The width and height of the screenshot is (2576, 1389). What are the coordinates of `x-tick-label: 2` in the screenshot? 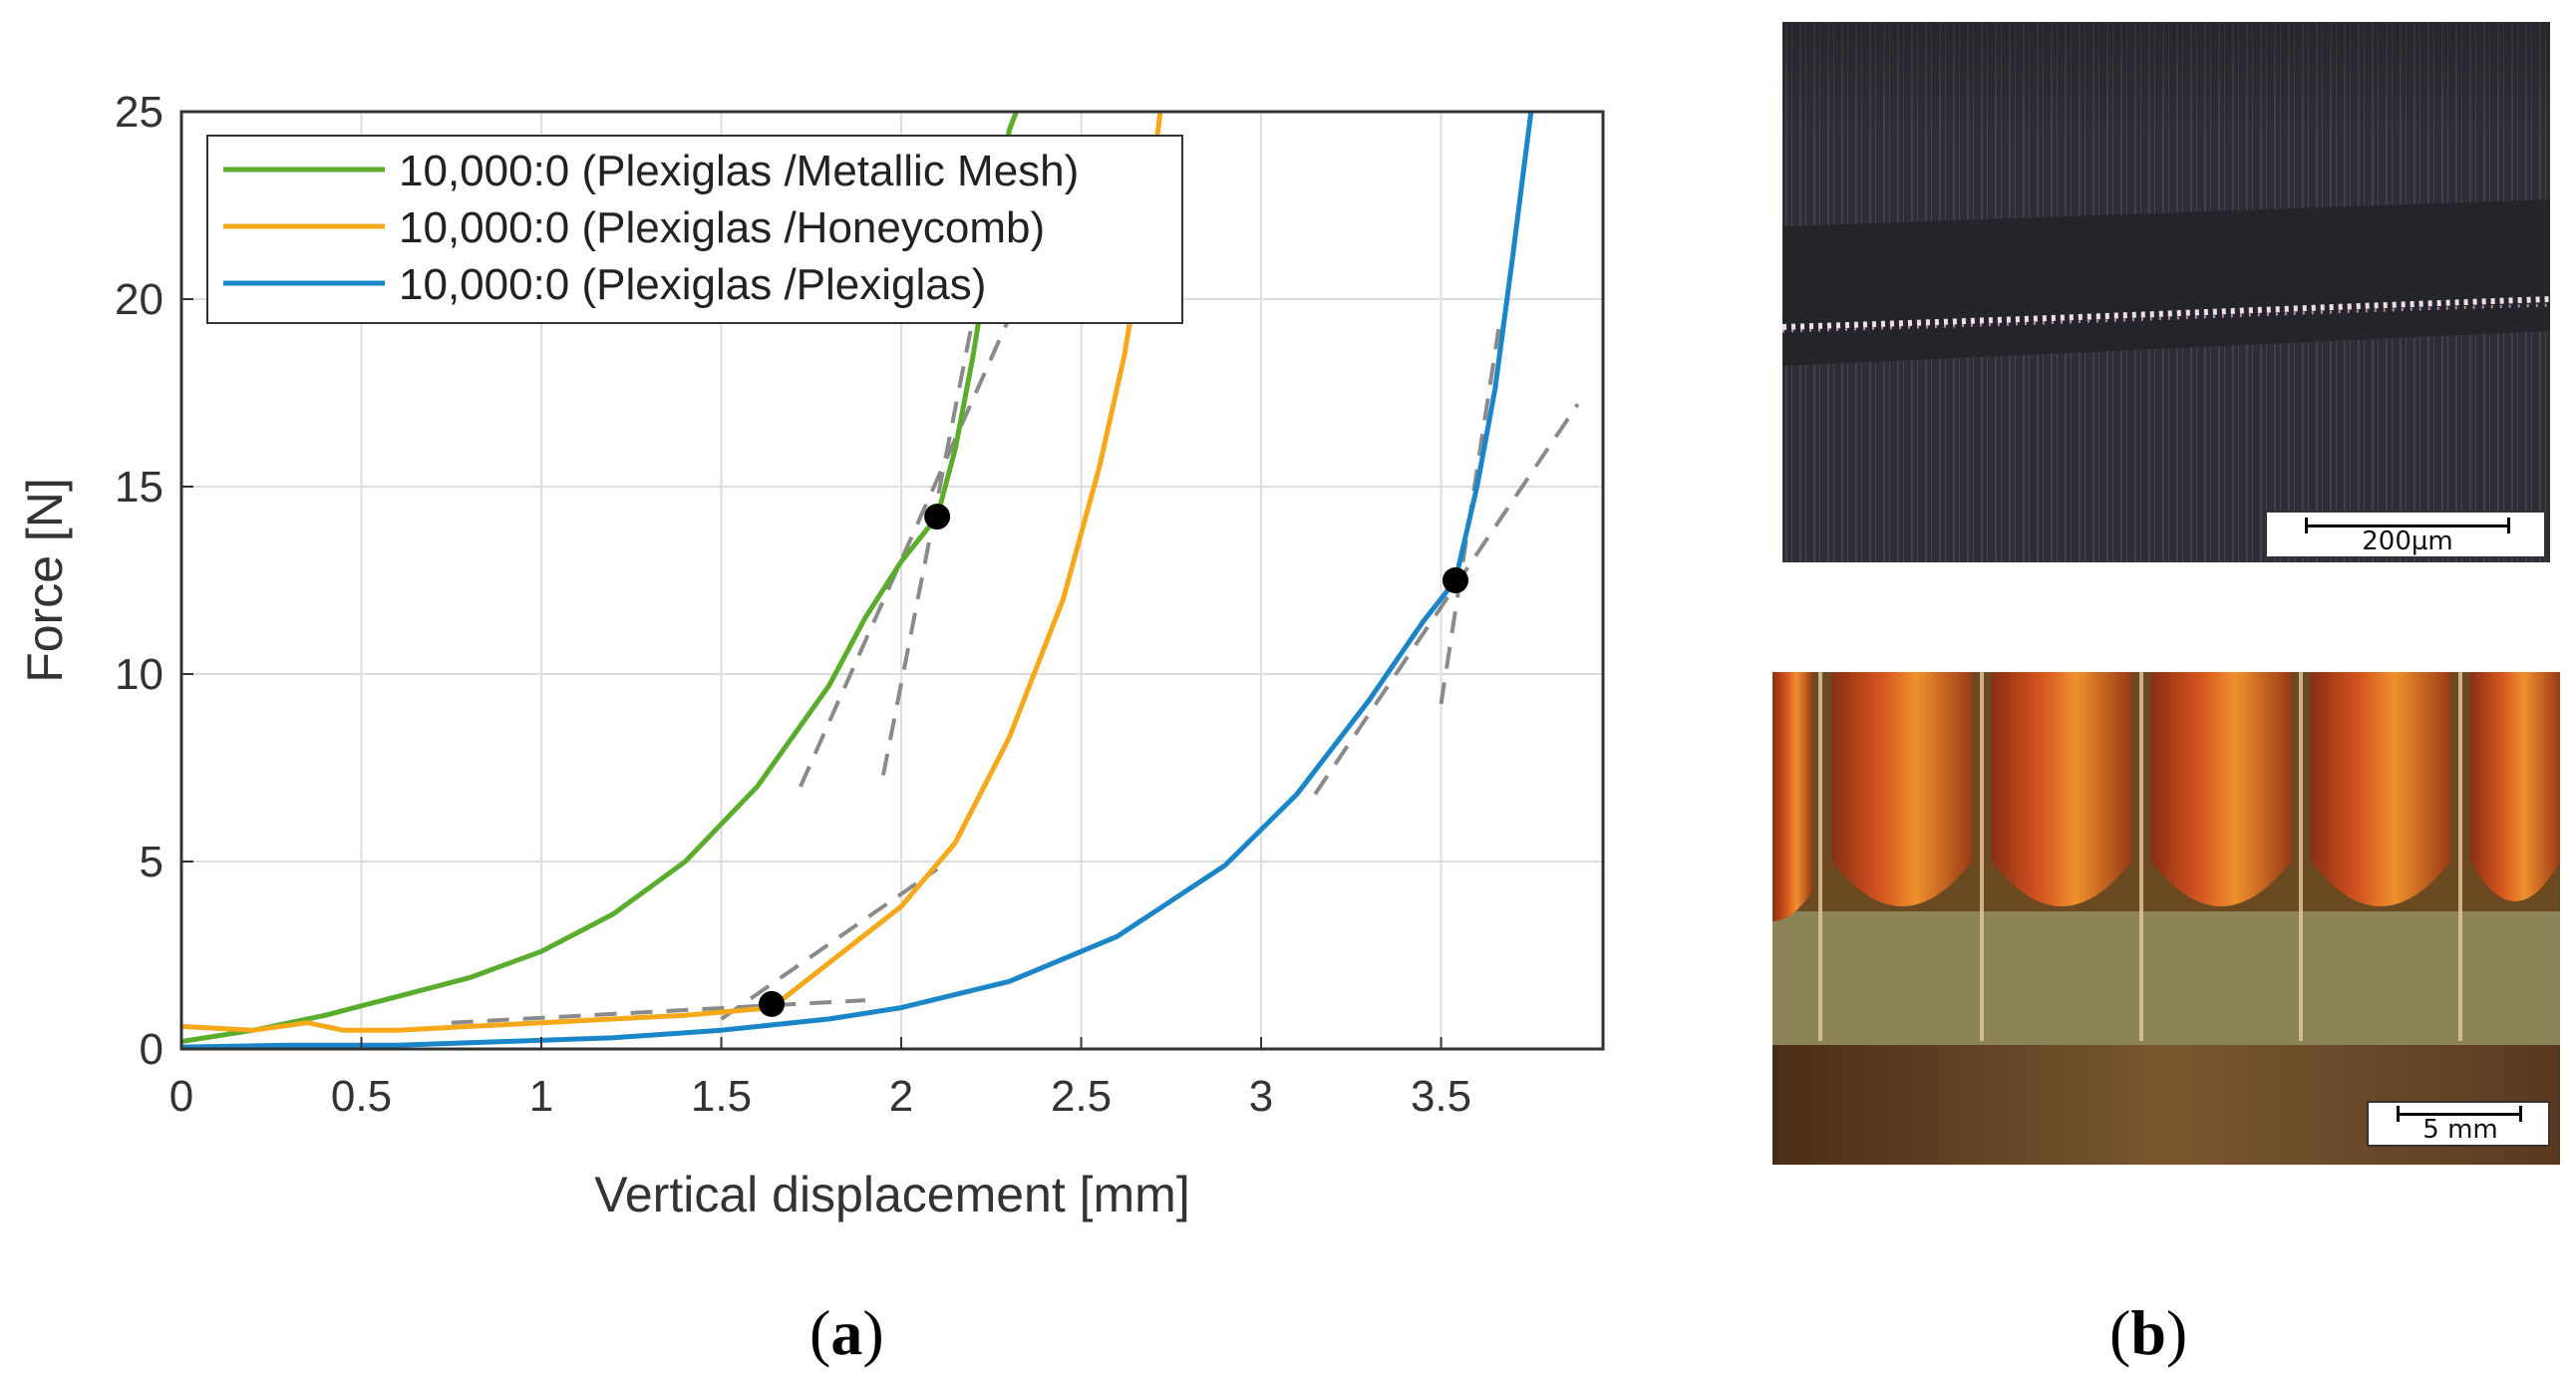 It's located at (901, 1096).